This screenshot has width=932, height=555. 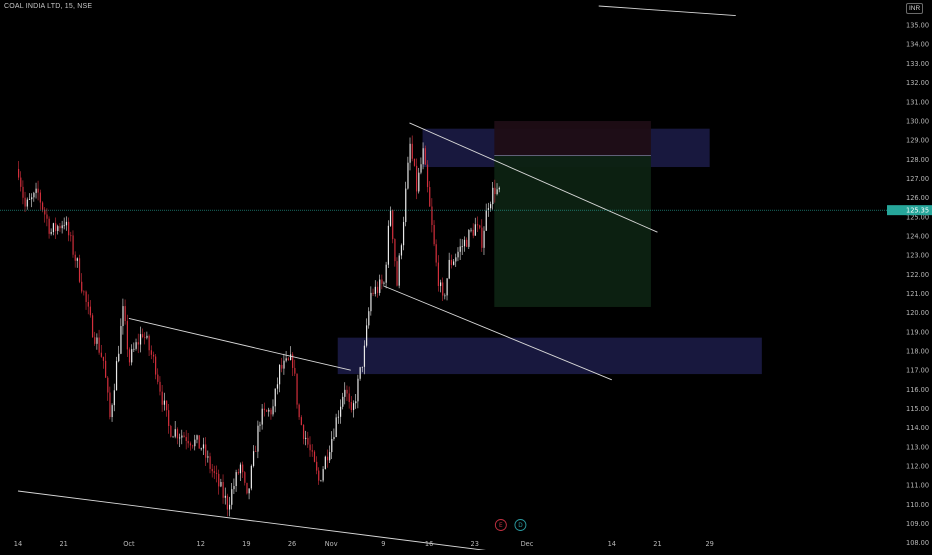 What do you see at coordinates (917, 543) in the screenshot?
I see `y-tick-label: 108.00` at bounding box center [917, 543].